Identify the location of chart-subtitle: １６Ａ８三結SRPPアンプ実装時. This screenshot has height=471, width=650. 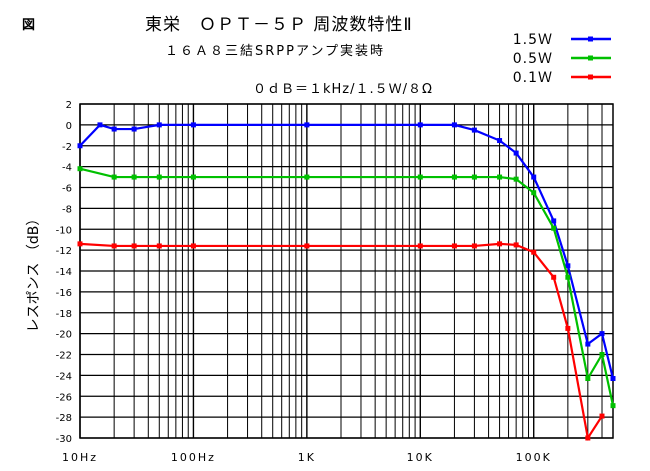
(275, 51).